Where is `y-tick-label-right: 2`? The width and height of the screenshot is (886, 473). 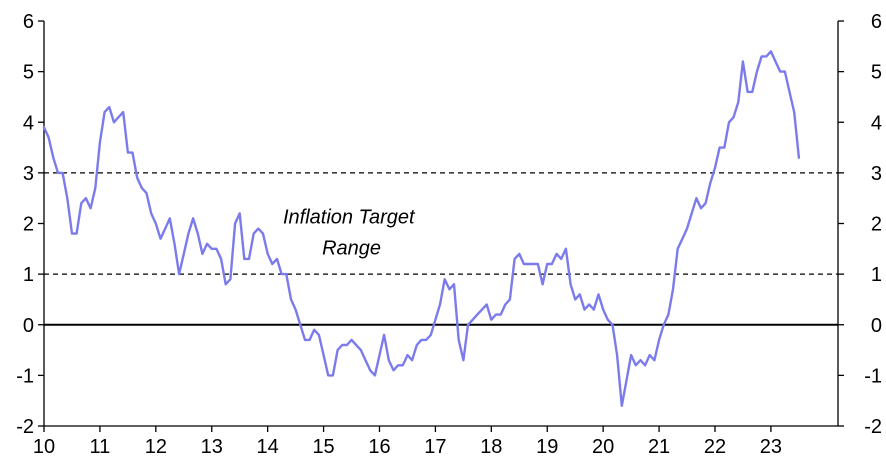 y-tick-label-right: 2 is located at coordinates (876, 225).